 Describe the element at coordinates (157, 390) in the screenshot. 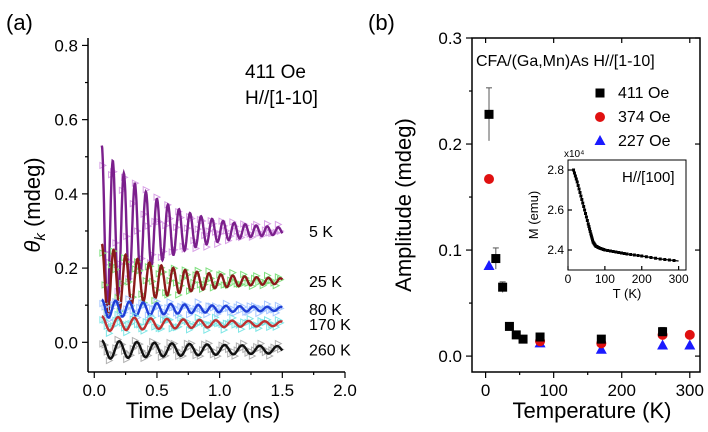

I see `panel-a-x-tick-label: 0.5` at that location.